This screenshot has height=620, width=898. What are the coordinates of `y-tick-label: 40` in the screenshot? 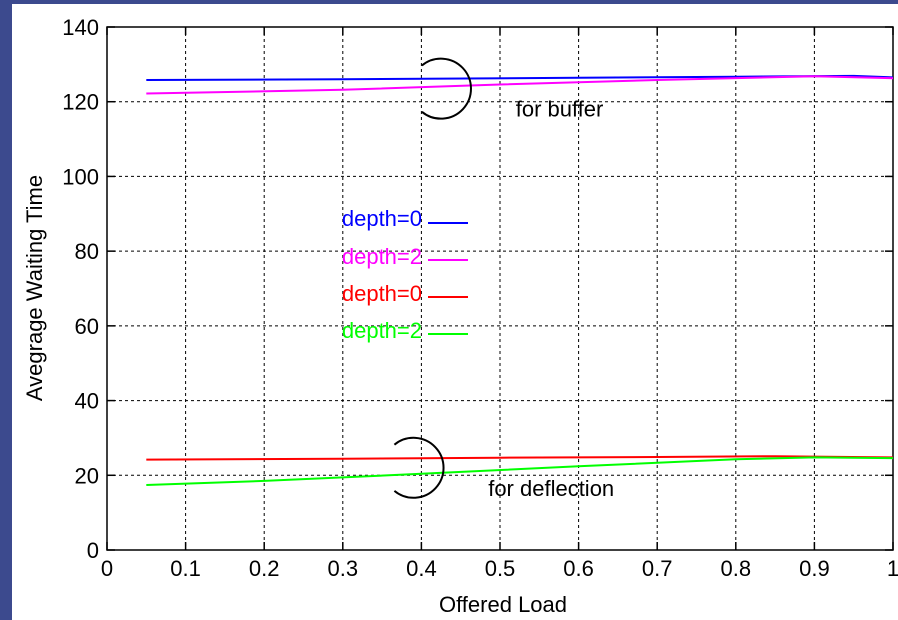 It's located at (87, 401).